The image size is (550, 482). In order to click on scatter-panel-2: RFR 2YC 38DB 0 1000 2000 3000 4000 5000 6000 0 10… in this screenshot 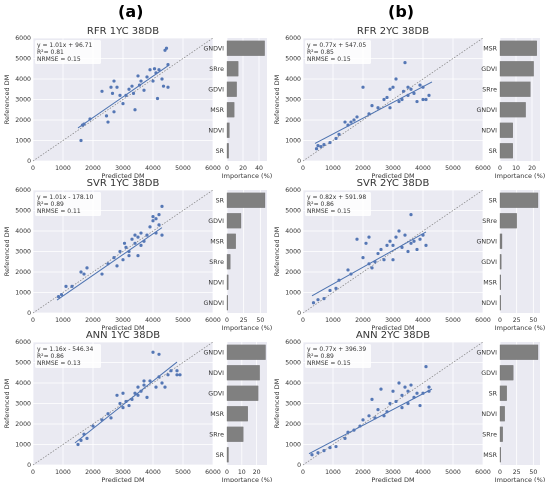, I will do `click(382, 103)`.